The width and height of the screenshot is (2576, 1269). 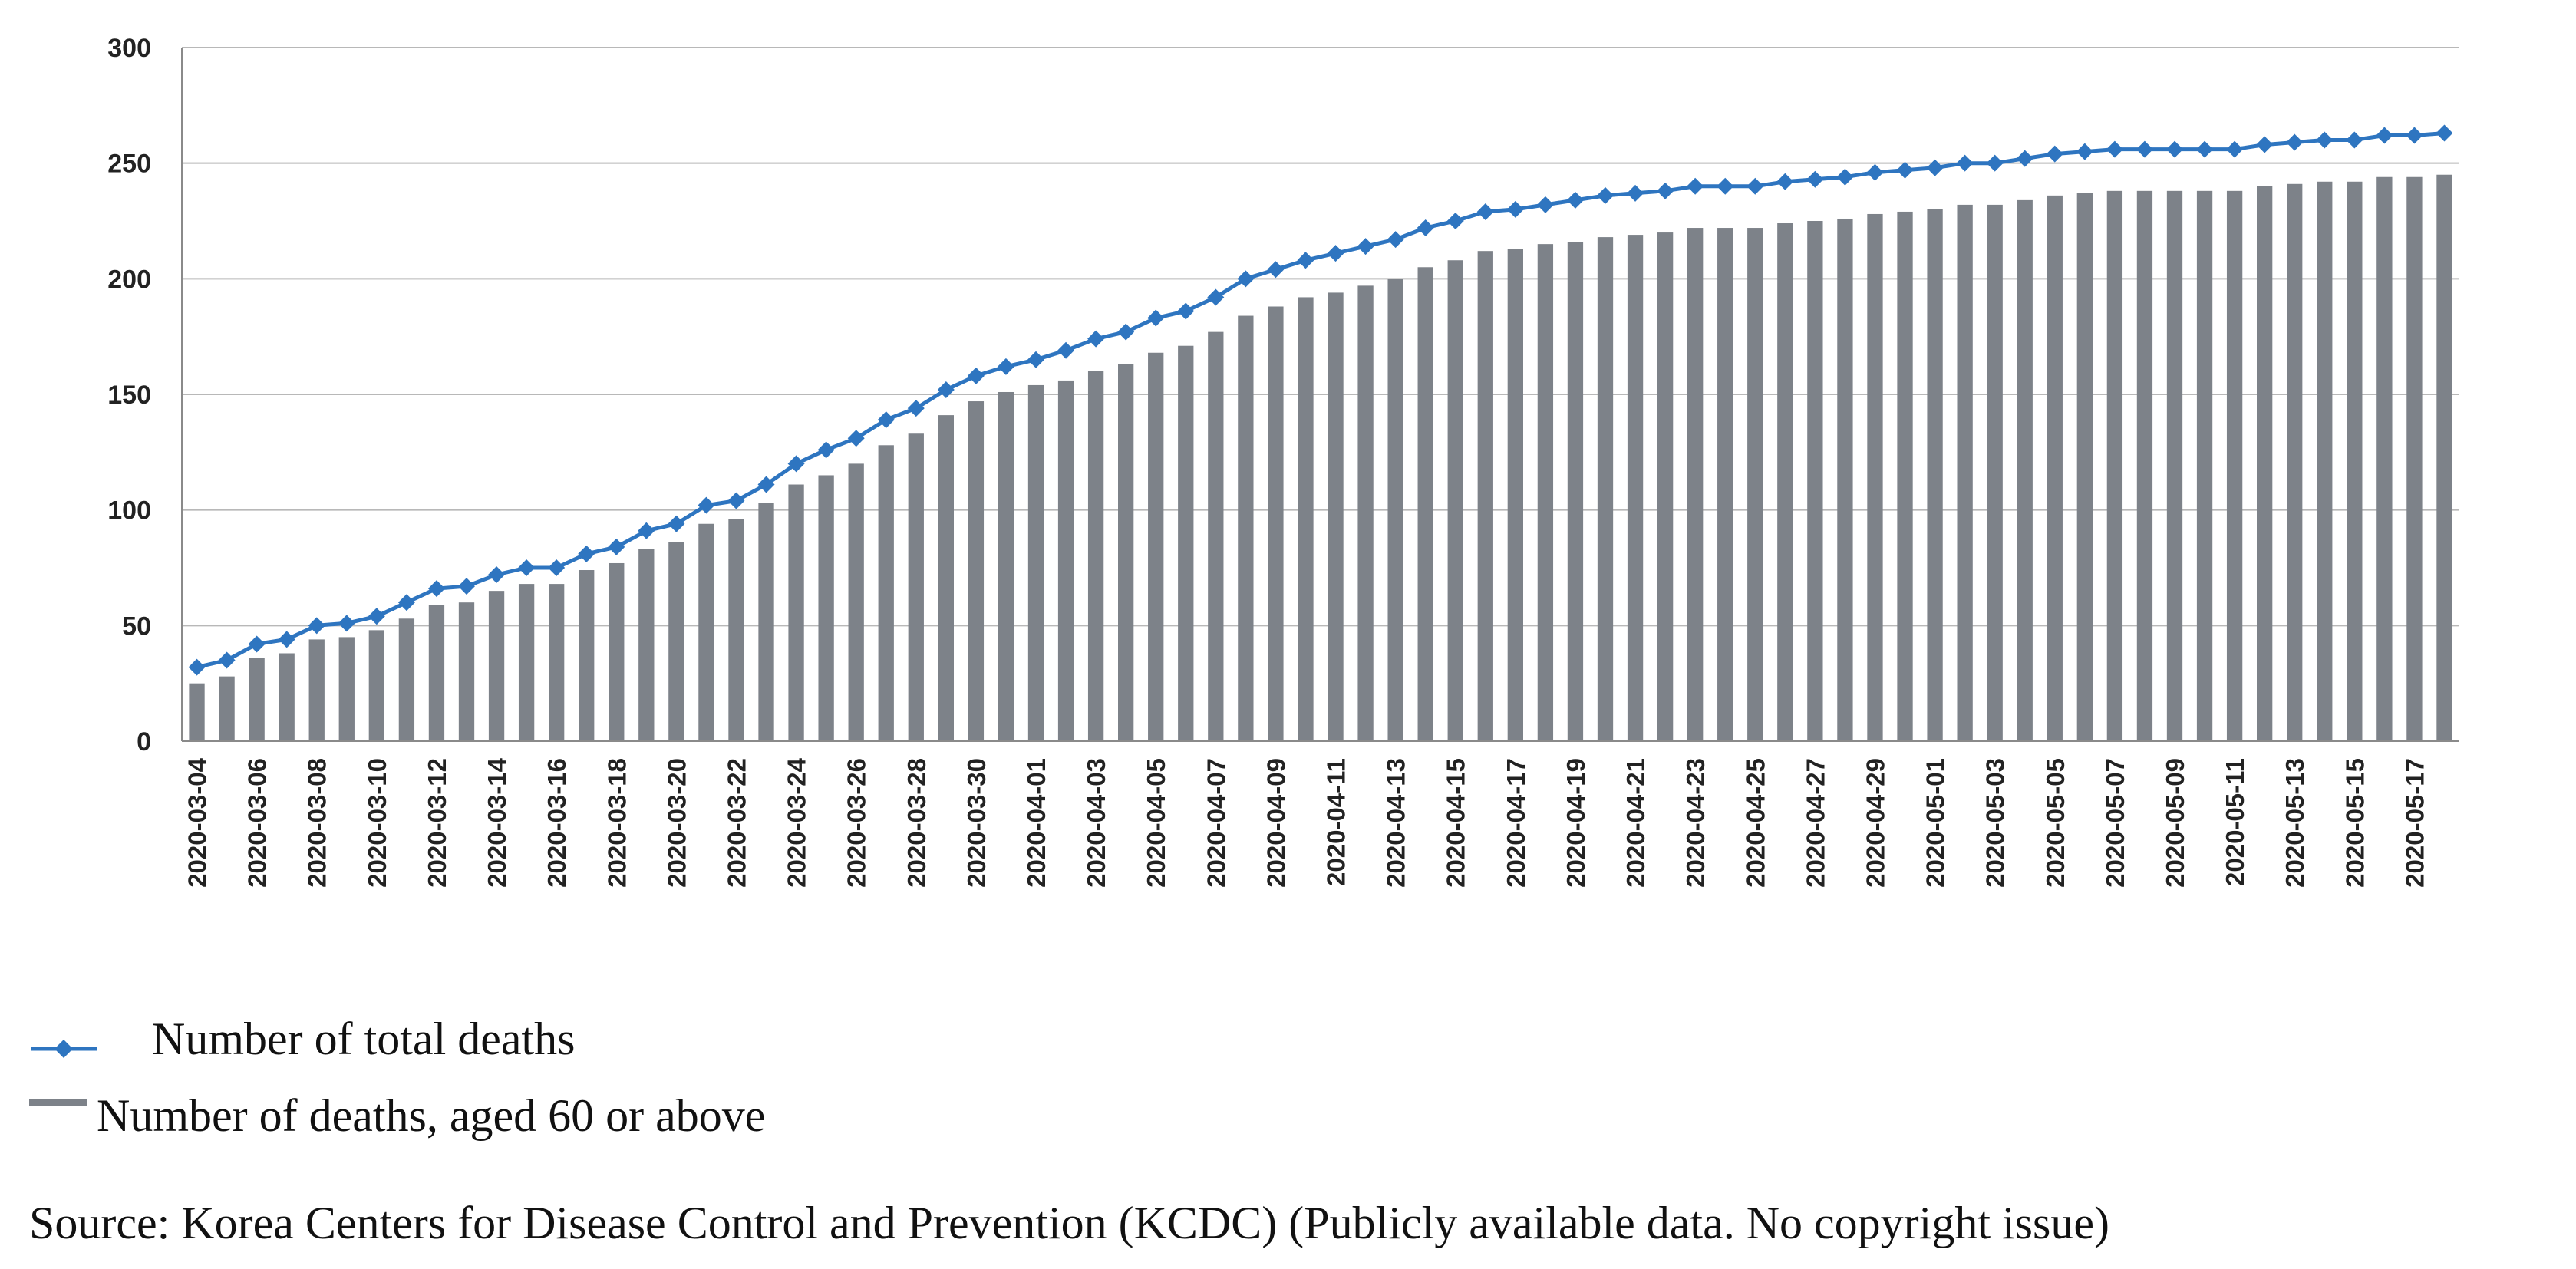 What do you see at coordinates (1995, 823) in the screenshot?
I see `x-tick-label: 2020-05-03` at bounding box center [1995, 823].